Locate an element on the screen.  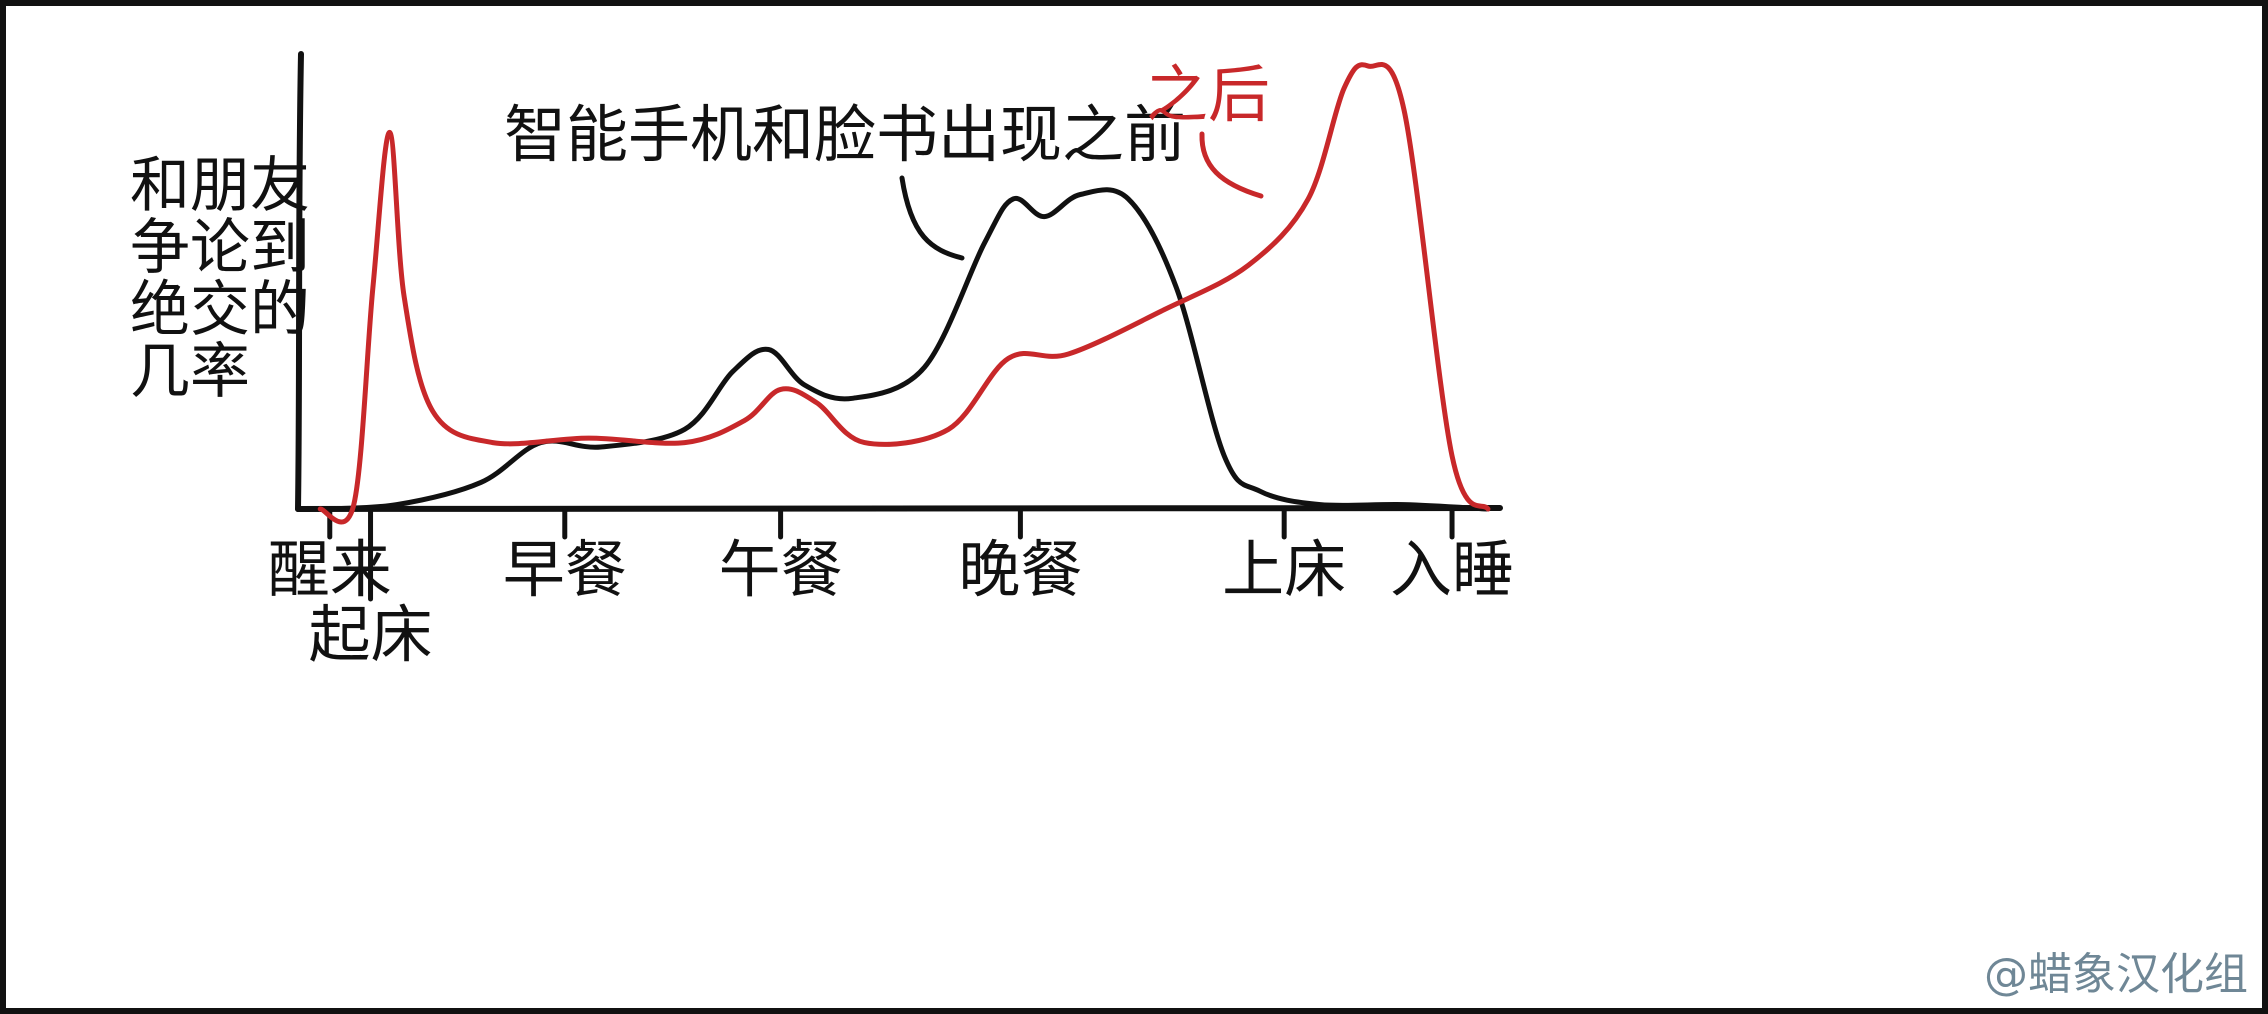
series-annotations: 智能手机和脸书出现之前 之后 is located at coordinates (887, 159).